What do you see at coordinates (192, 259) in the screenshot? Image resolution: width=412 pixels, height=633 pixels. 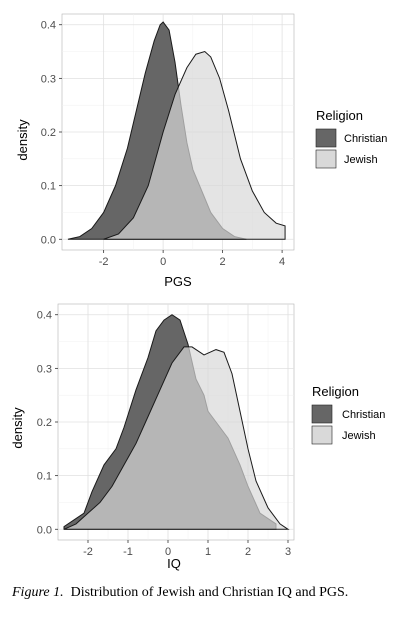 I see `x-axis-ticks: -2 0 2 4` at bounding box center [192, 259].